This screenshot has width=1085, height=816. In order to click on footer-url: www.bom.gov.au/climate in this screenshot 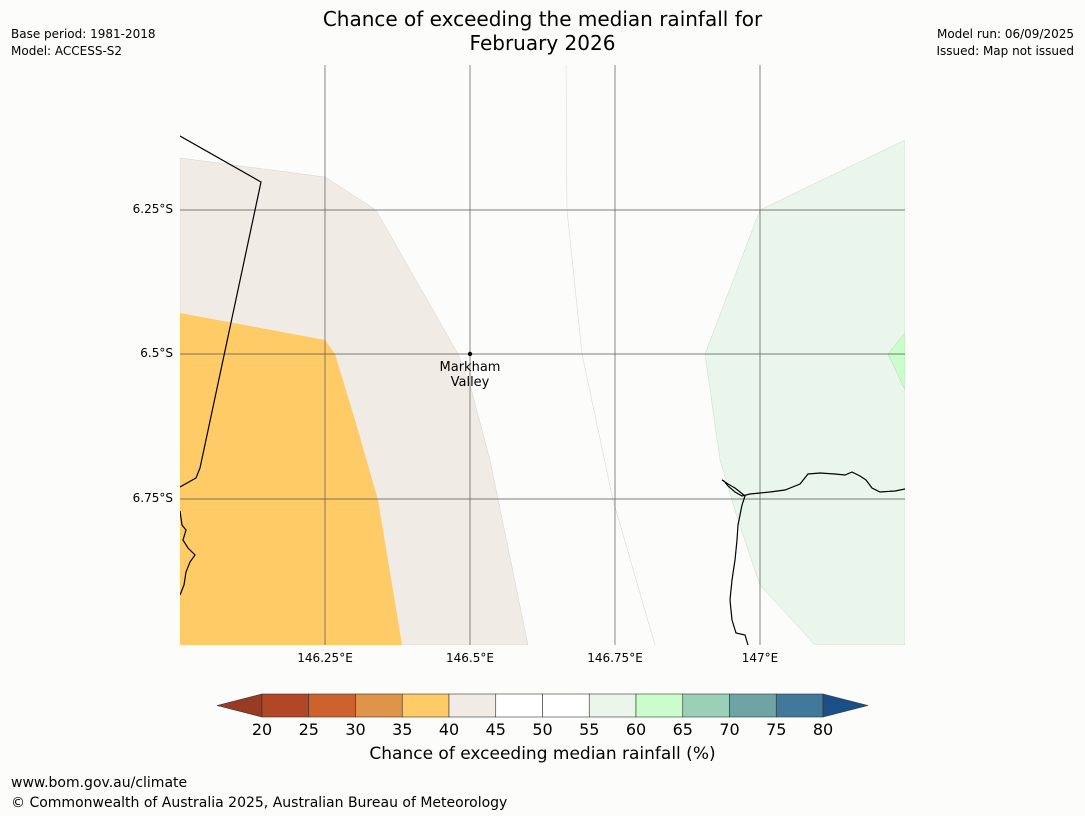, I will do `click(99, 783)`.